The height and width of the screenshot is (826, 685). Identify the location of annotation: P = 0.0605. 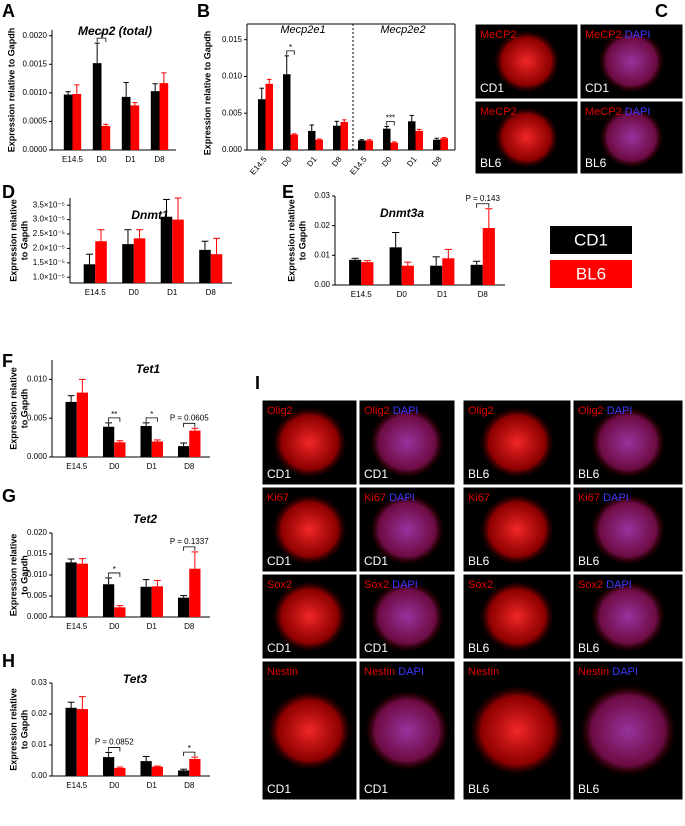
(189, 417).